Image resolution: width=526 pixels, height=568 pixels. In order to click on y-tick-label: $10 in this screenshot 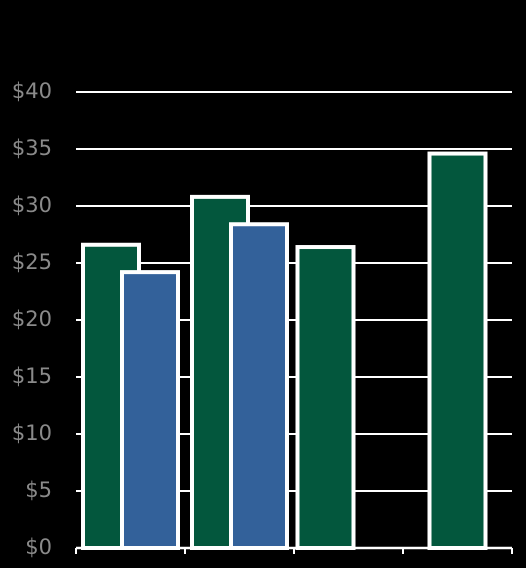, I will do `click(32, 433)`.